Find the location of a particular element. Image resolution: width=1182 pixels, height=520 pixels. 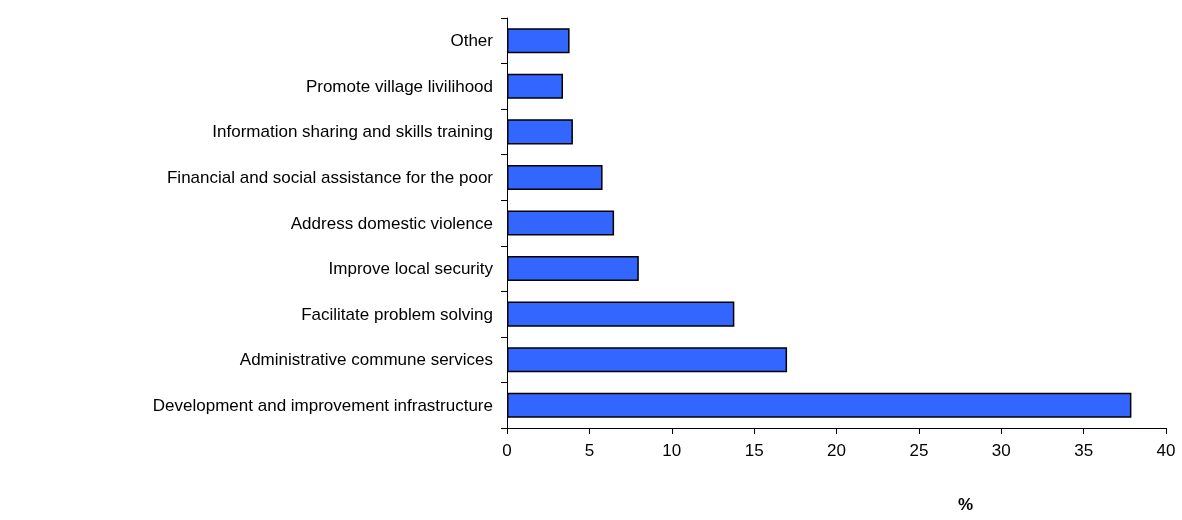

y-tick-label: Development and improvement infrastructure is located at coordinates (322, 405).